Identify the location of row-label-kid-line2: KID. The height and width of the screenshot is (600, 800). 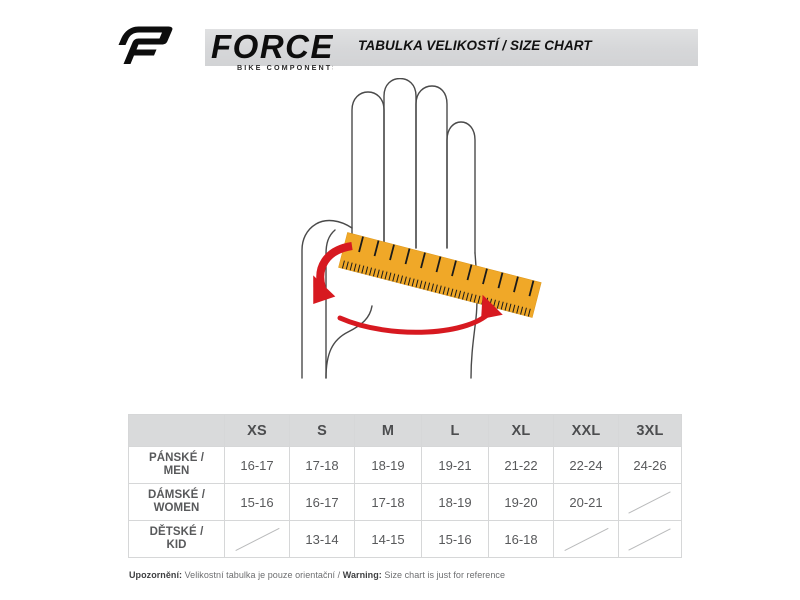
(176, 545).